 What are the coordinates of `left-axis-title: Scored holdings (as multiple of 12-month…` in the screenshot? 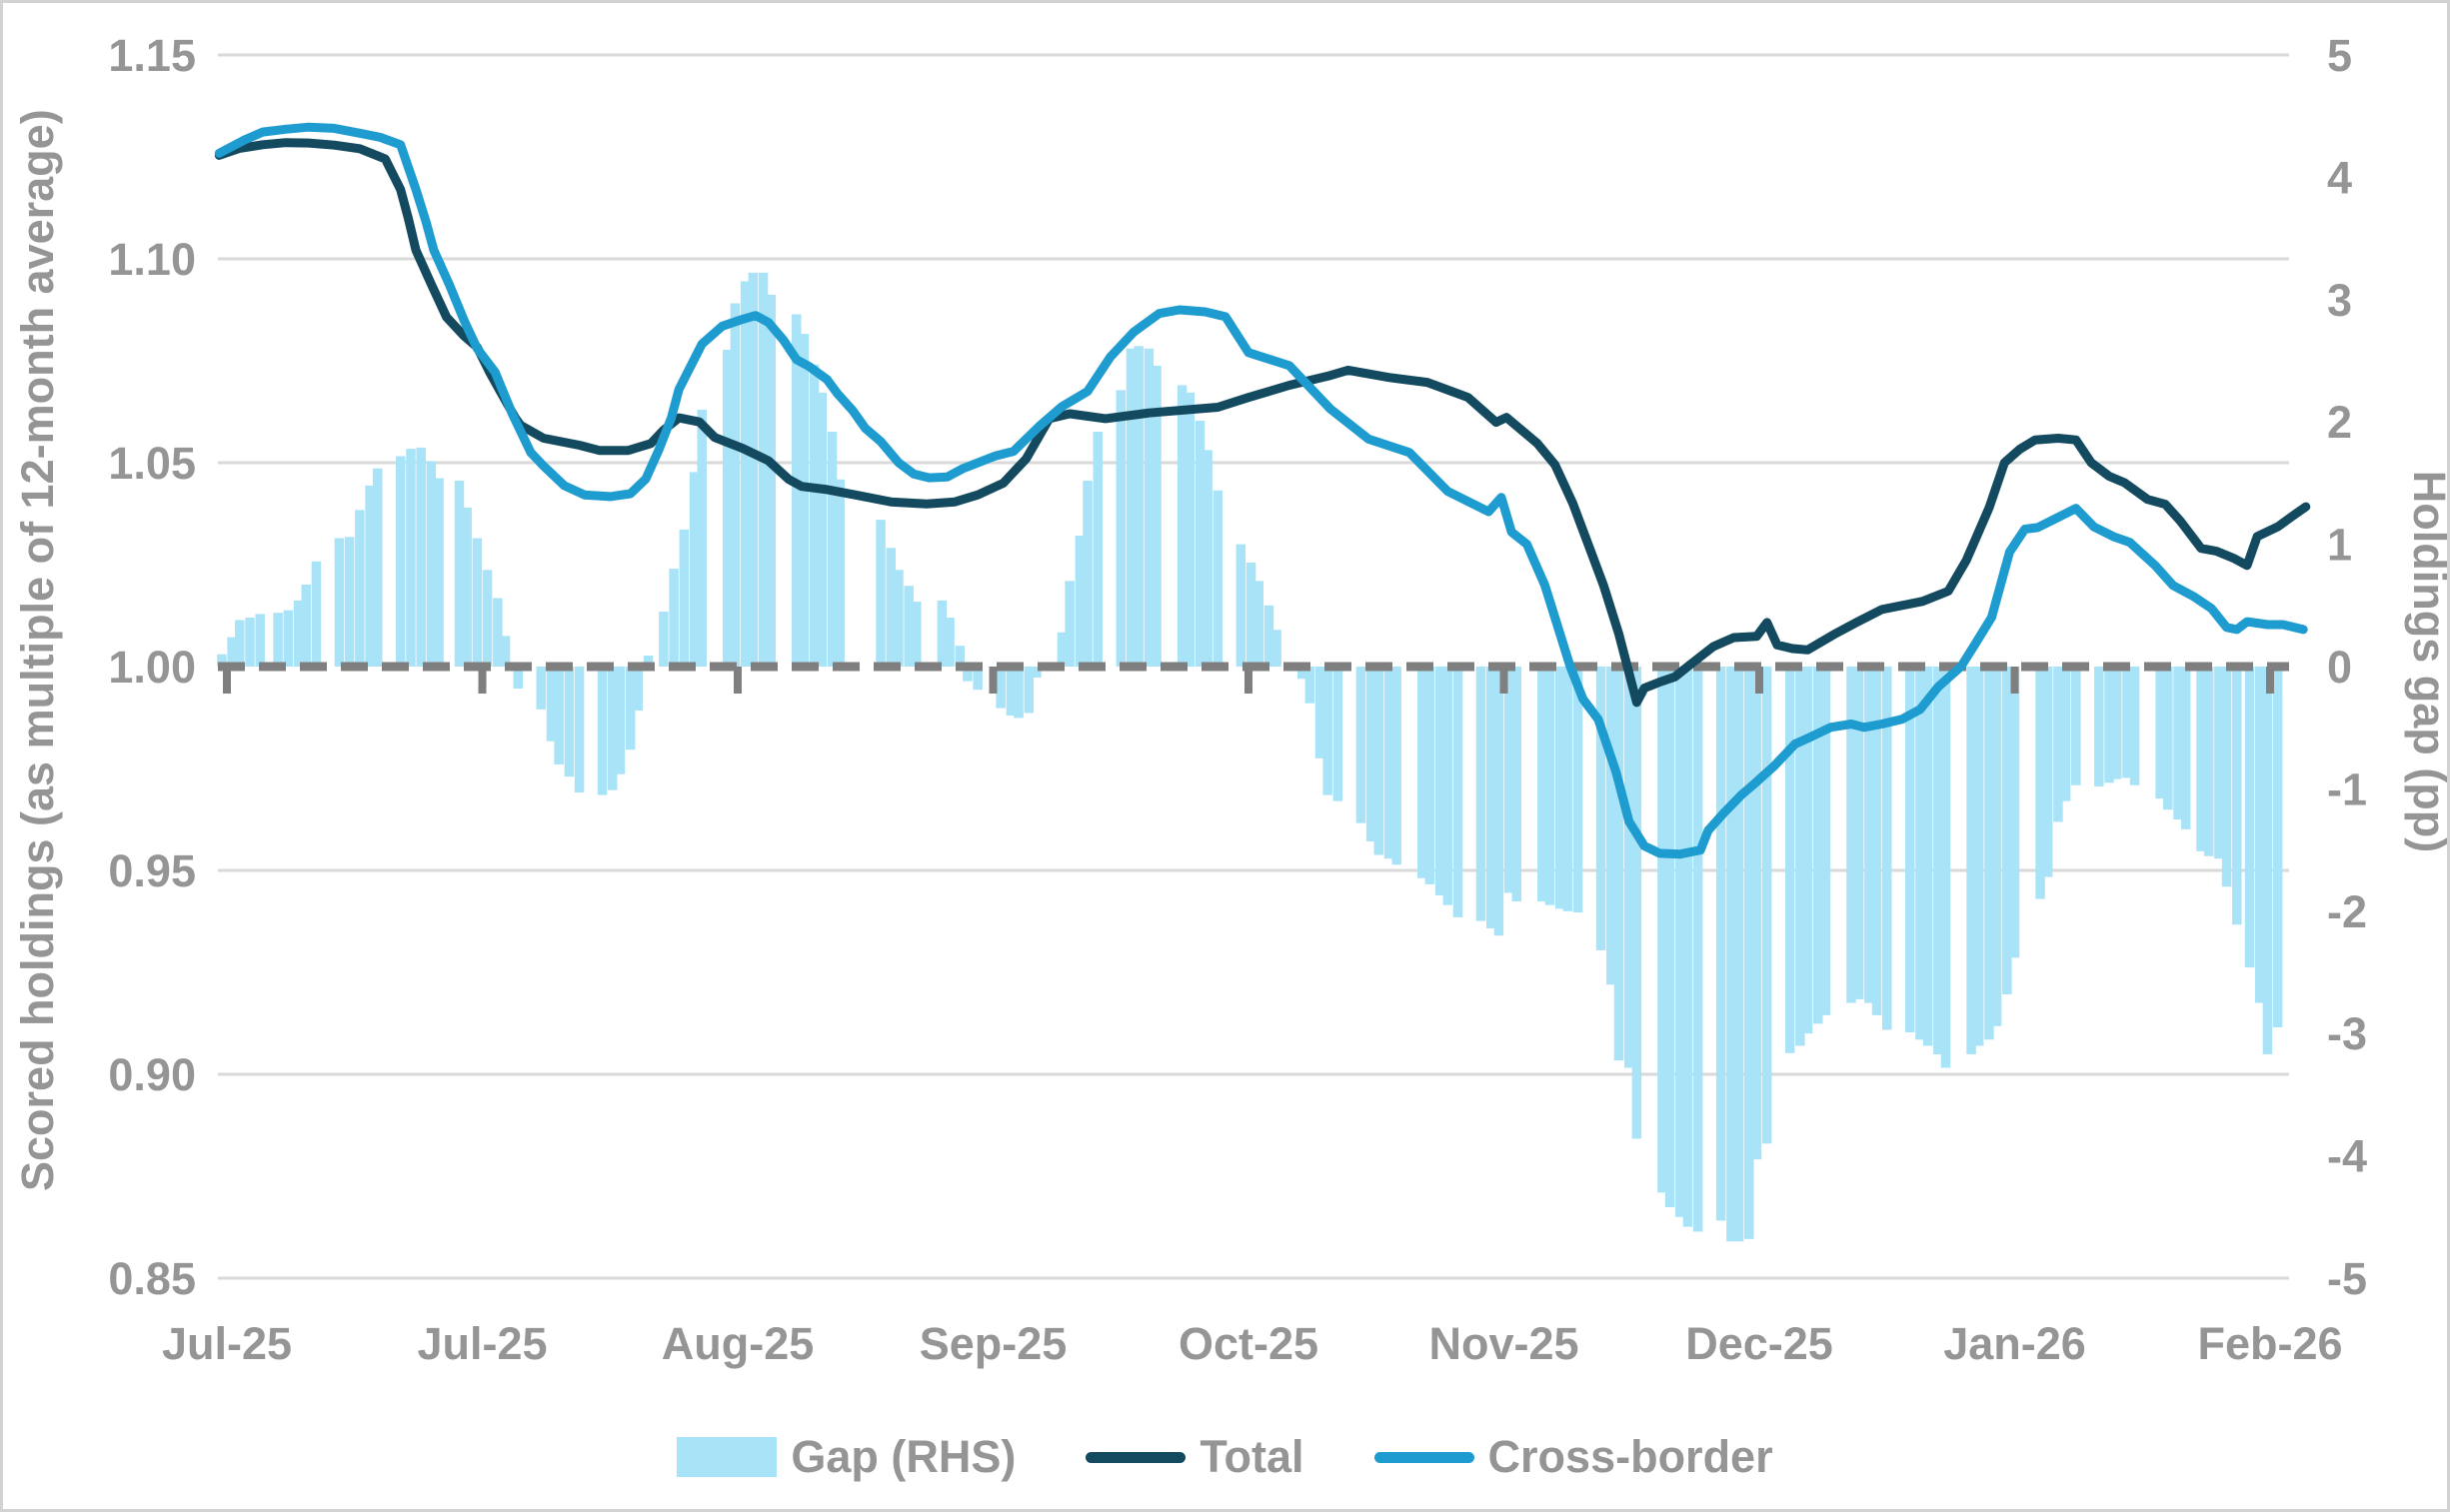 It's located at (38, 650).